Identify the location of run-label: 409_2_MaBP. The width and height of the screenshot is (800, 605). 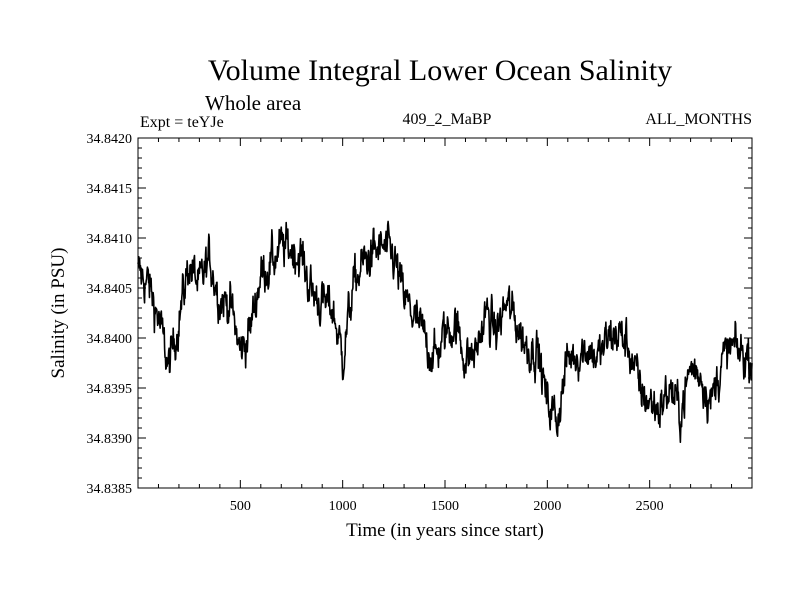
(447, 119).